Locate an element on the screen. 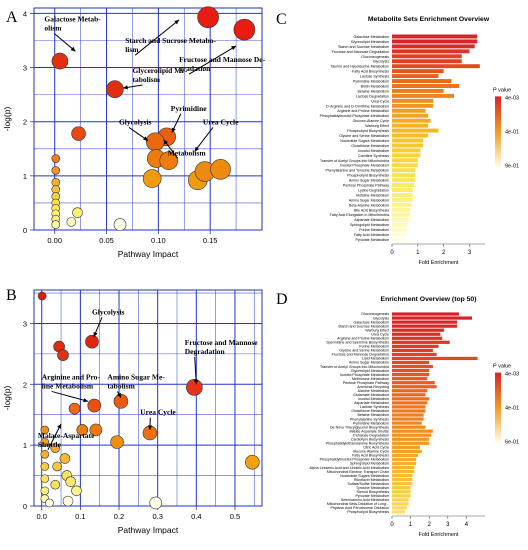  panel-d-category-label: Cardiolipin Biosynthesis is located at coordinates (370, 439).